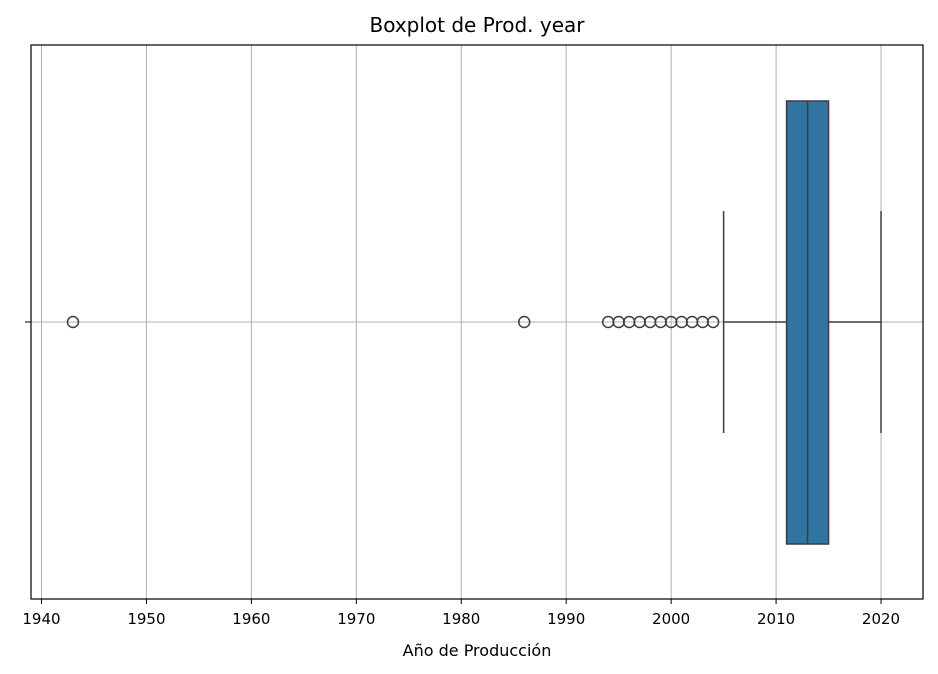 The height and width of the screenshot is (674, 938). I want to click on x-tick-label: 1970, so click(356, 619).